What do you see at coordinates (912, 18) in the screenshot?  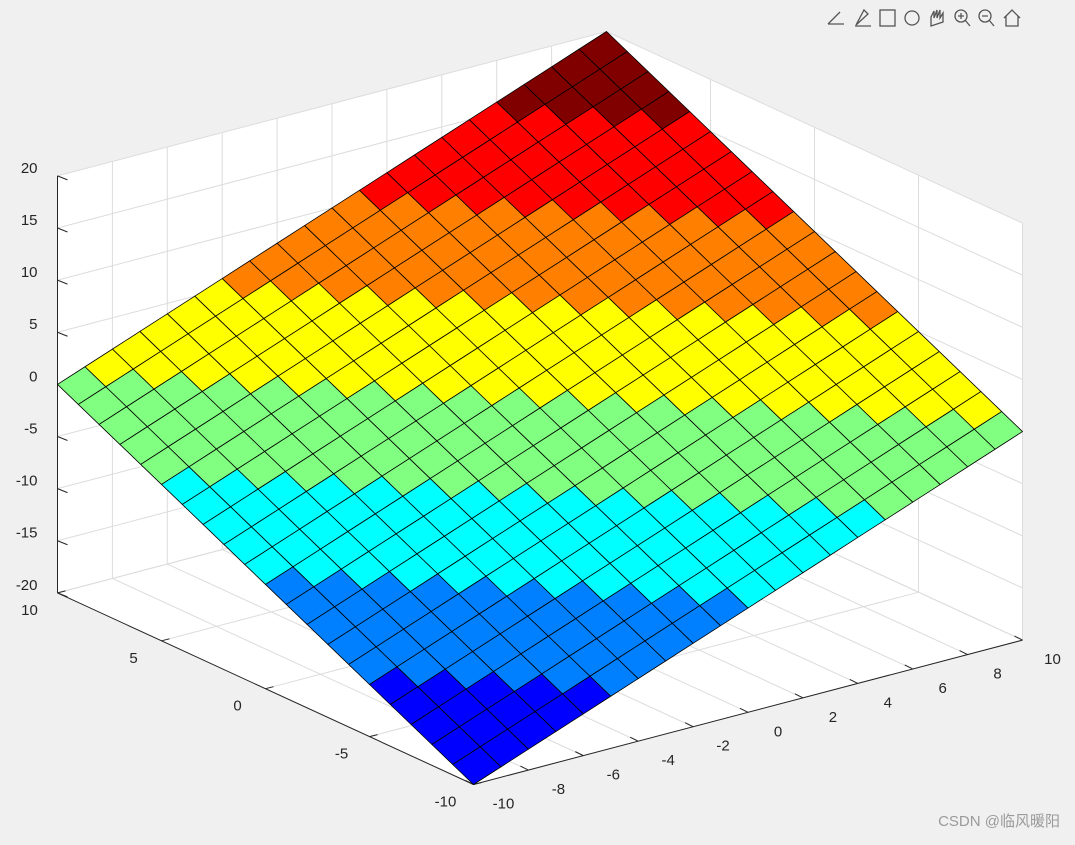 I see `toolbar-rotate` at bounding box center [912, 18].